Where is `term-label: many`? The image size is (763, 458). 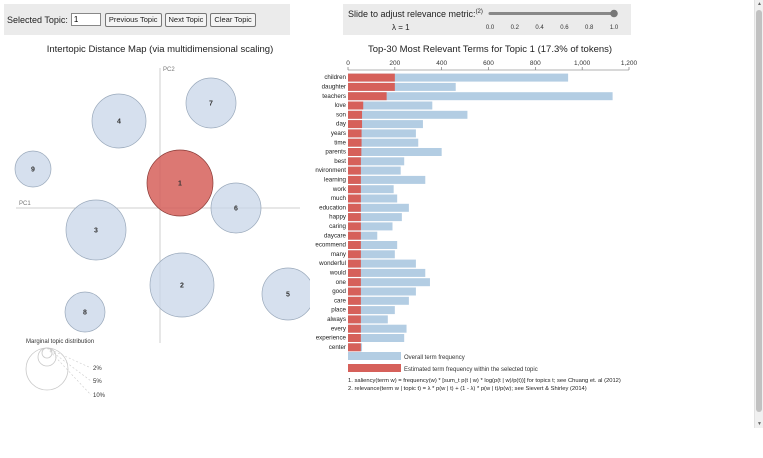
term-label: many is located at coordinates (339, 254).